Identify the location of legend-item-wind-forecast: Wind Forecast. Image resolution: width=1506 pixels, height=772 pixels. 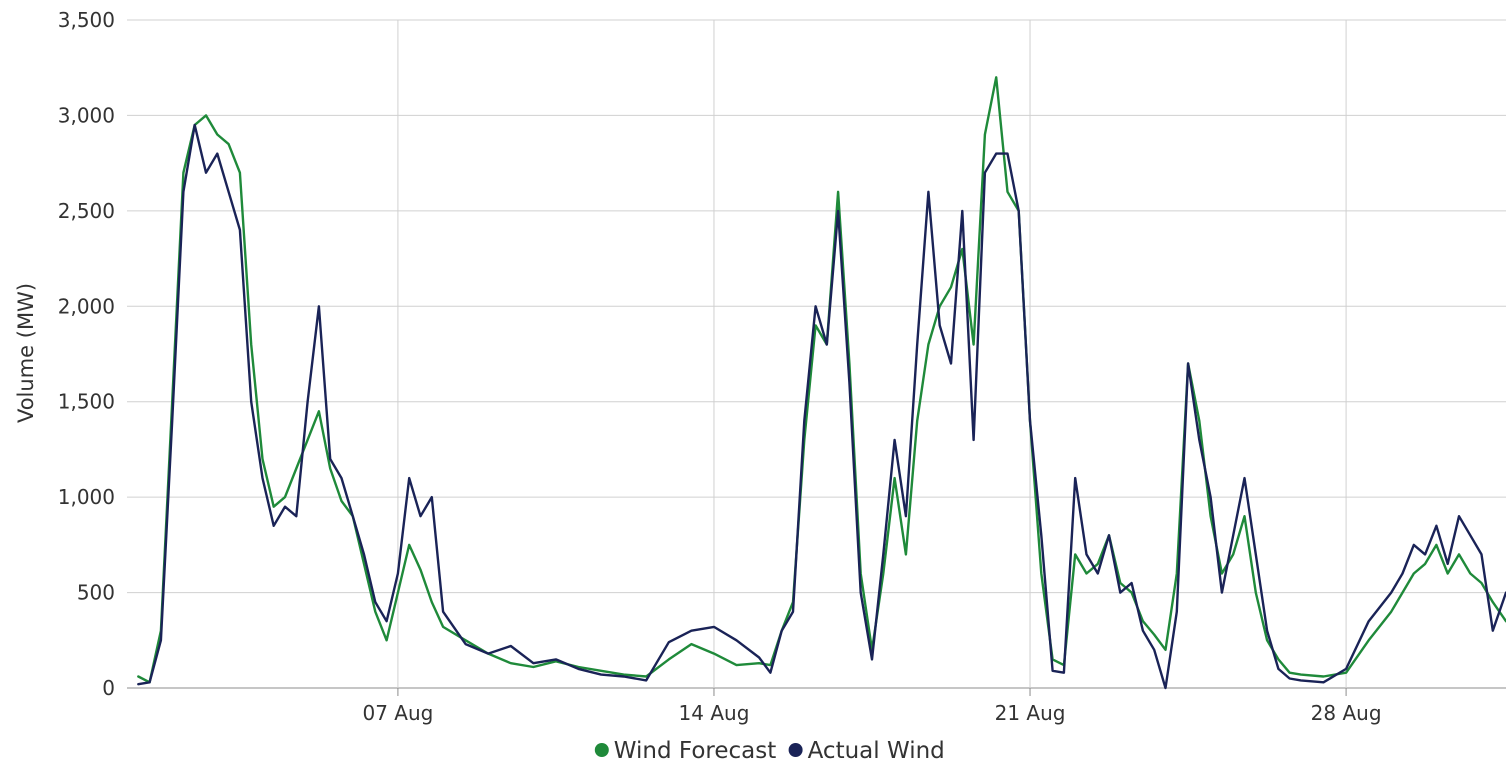
(685, 751).